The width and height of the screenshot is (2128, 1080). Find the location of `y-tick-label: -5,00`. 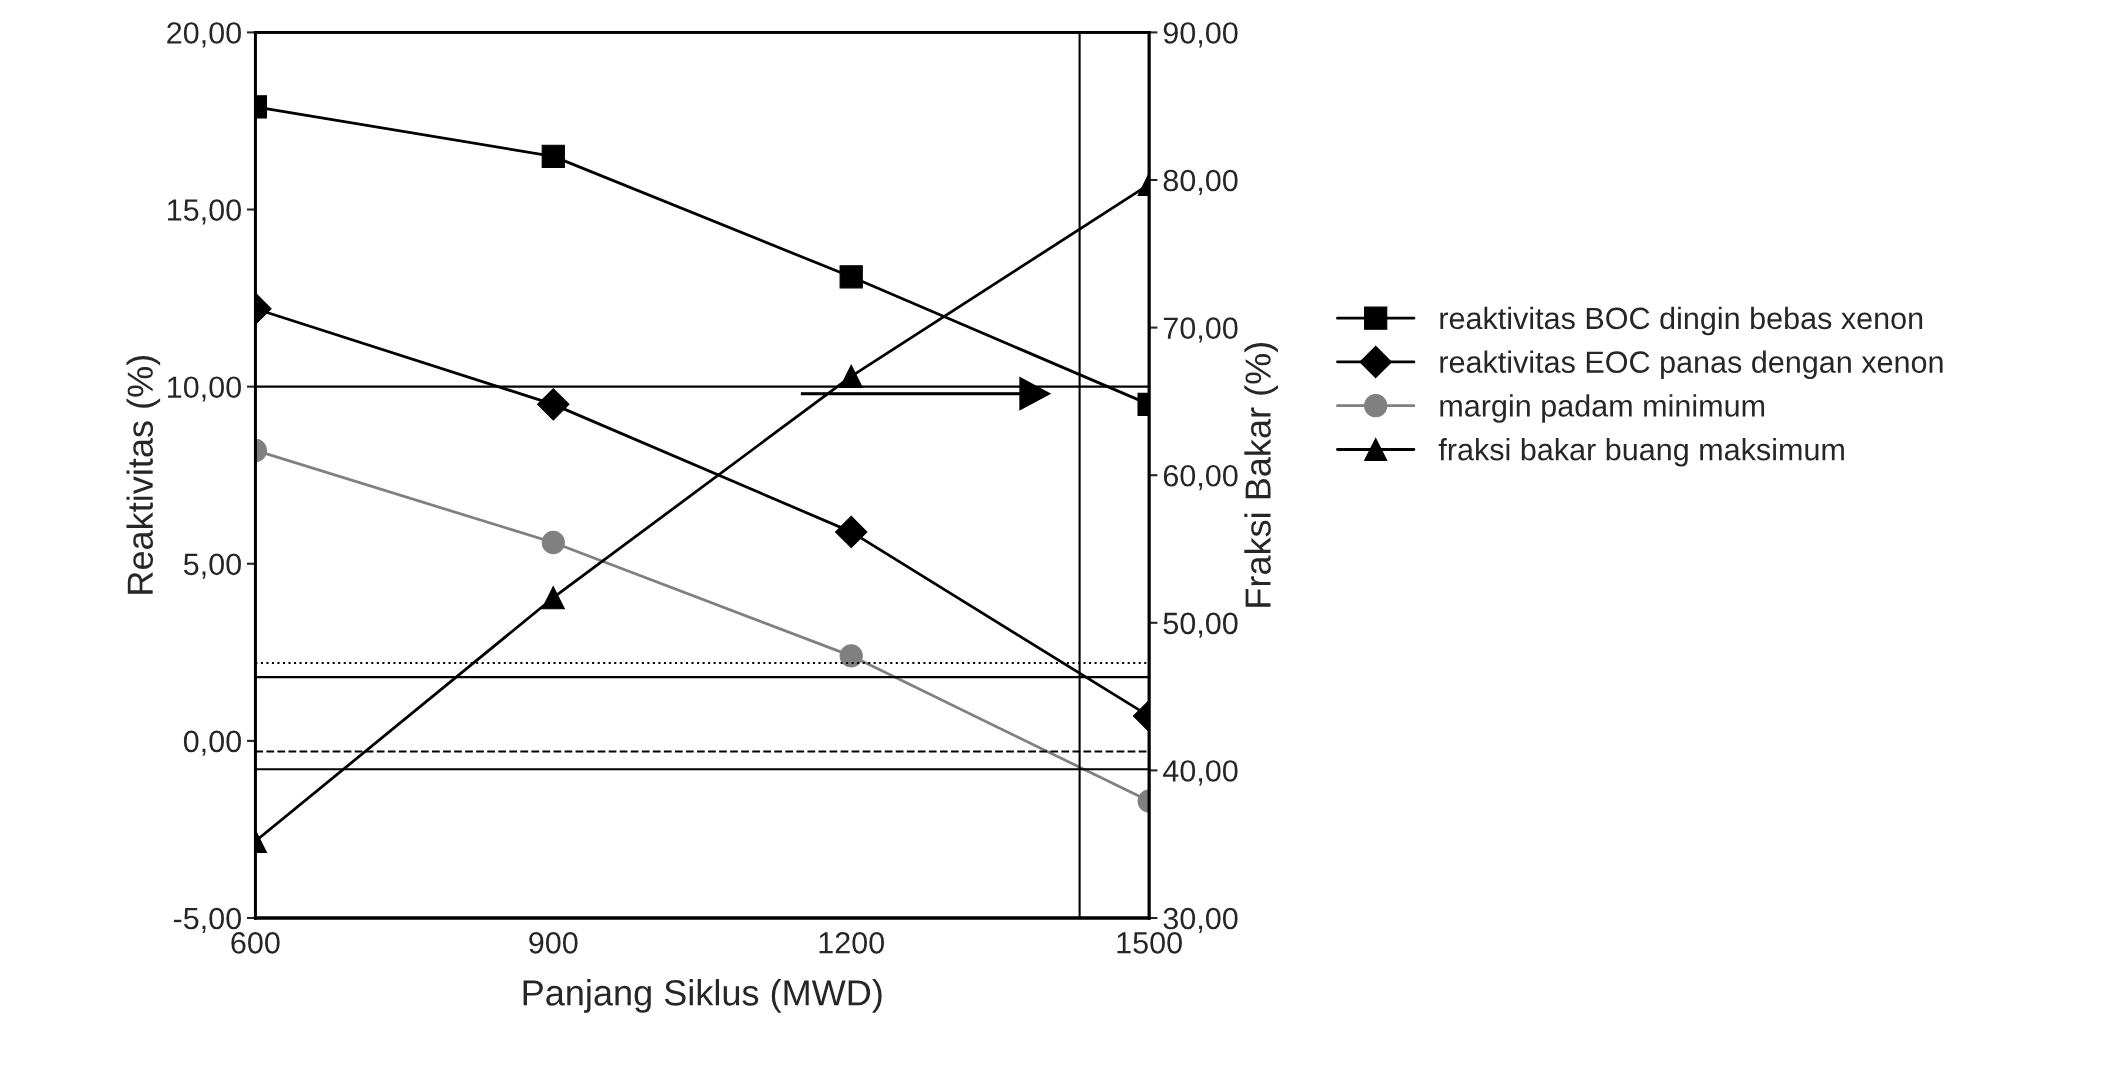

y-tick-label: -5,00 is located at coordinates (207, 920).